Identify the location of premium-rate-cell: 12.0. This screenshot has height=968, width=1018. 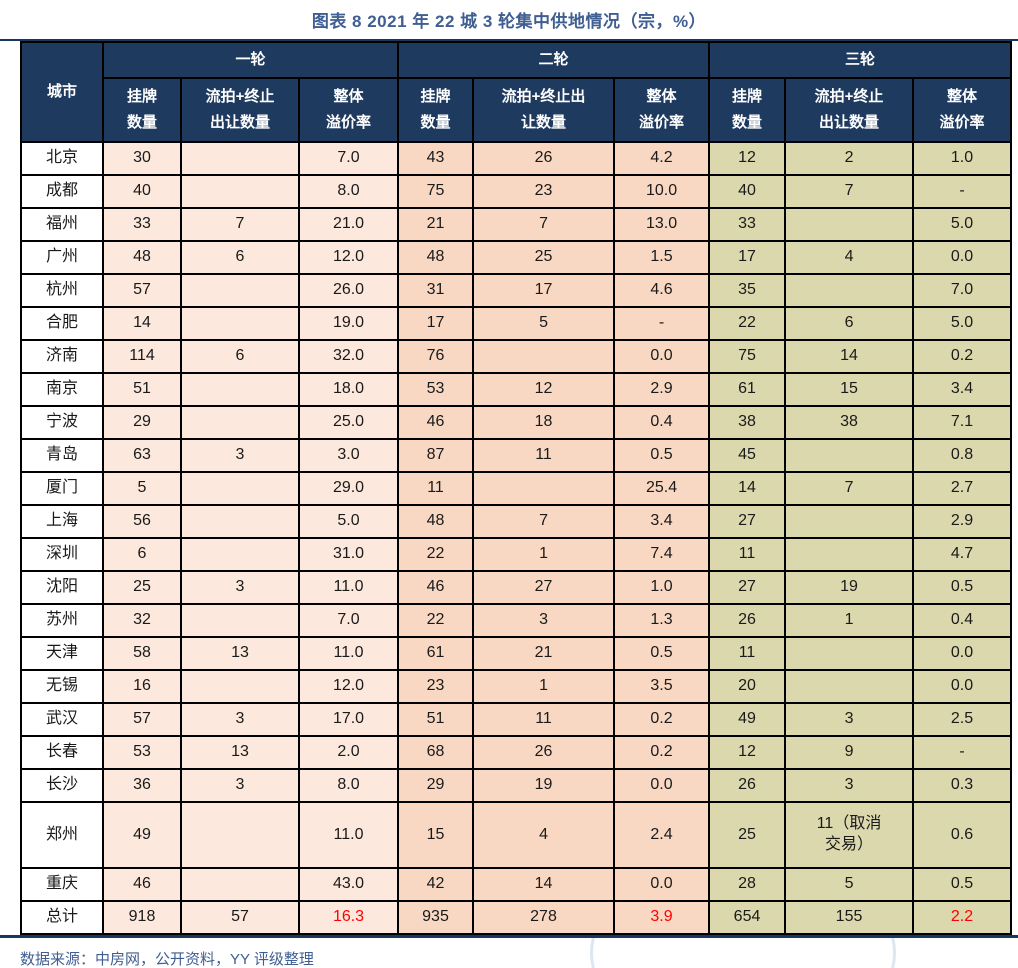
(348, 257).